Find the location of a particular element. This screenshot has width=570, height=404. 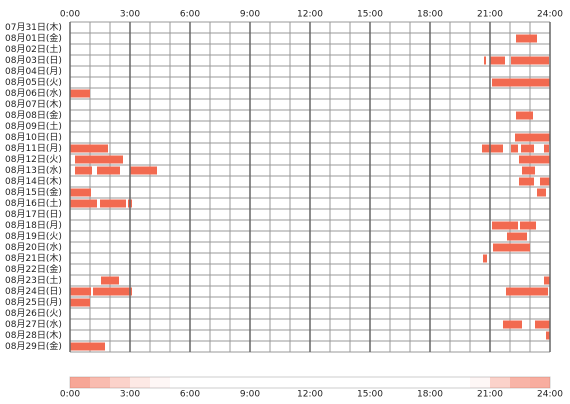

row-label: 08月14日(木) is located at coordinates (33, 181).